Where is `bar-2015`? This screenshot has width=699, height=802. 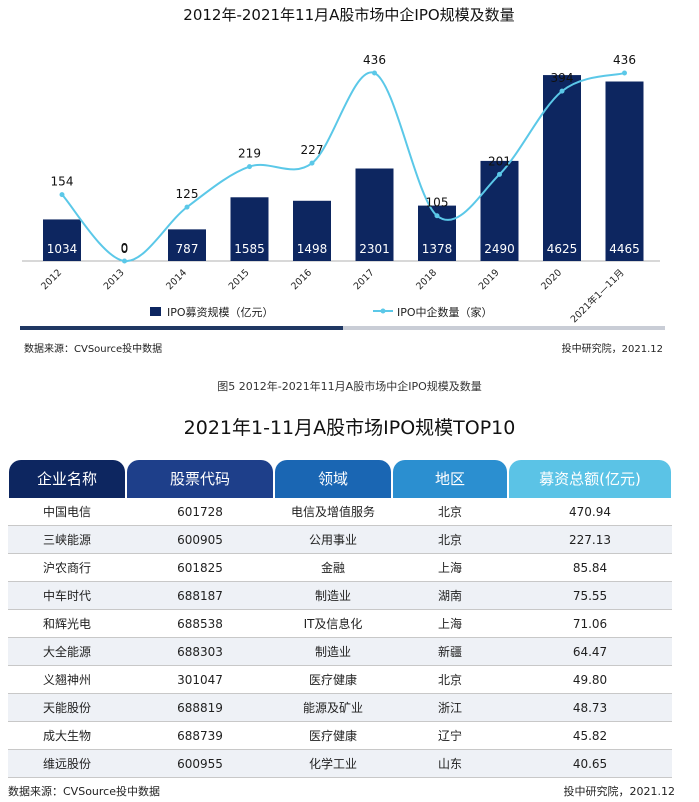 bar-2015 is located at coordinates (249, 229).